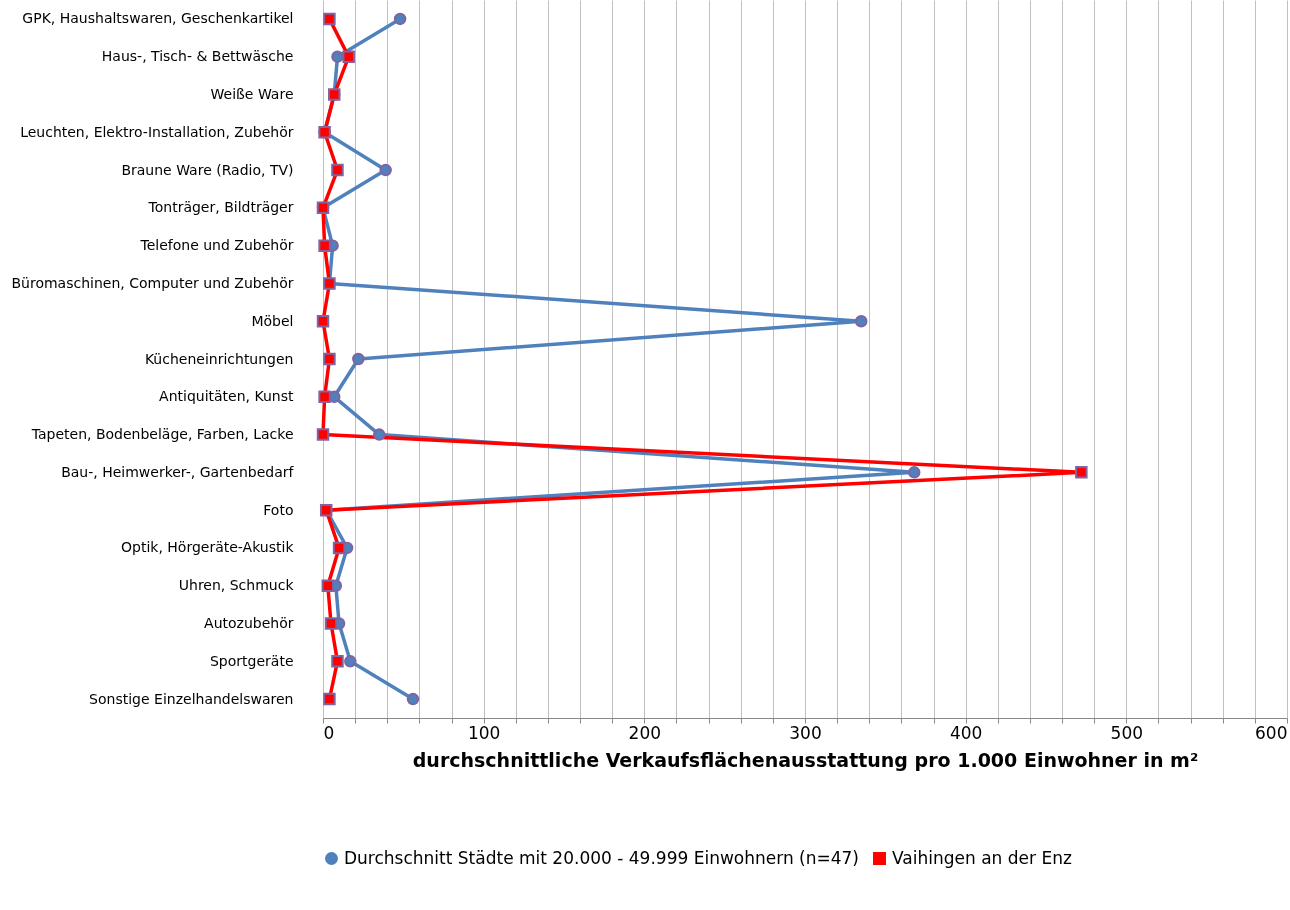  Describe the element at coordinates (278, 509) in the screenshot. I see `y-tick-label: Foto` at that location.